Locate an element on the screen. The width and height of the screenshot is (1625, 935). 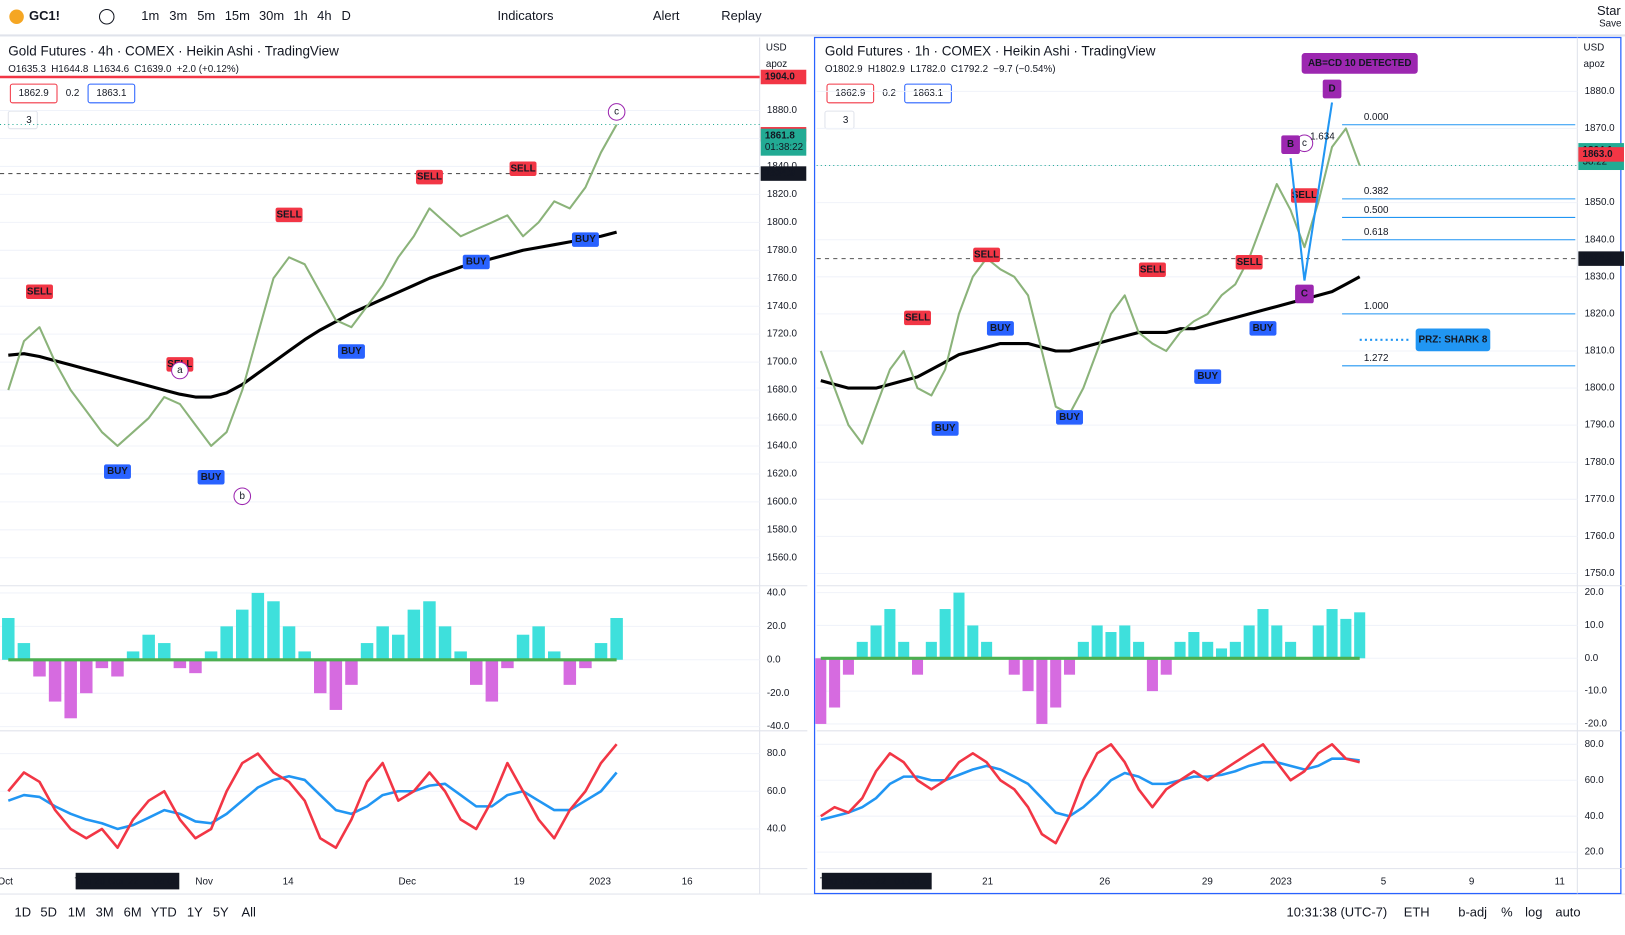
y-tick-label: 1640.0 is located at coordinates (782, 446).